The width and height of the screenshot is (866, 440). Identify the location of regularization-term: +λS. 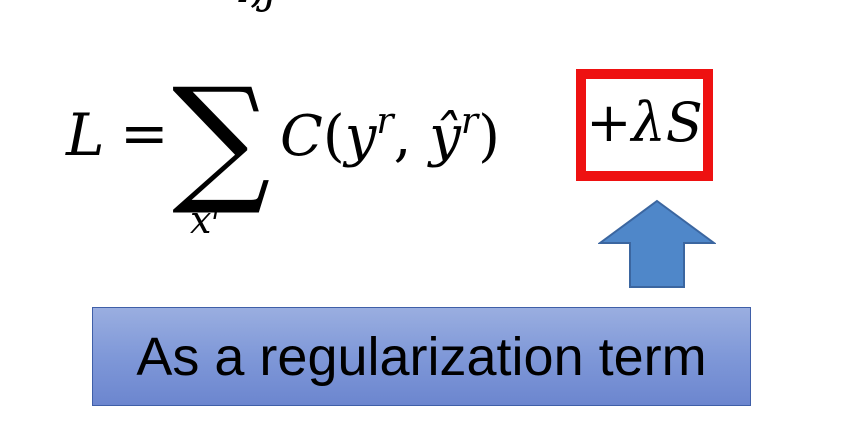
(644, 123).